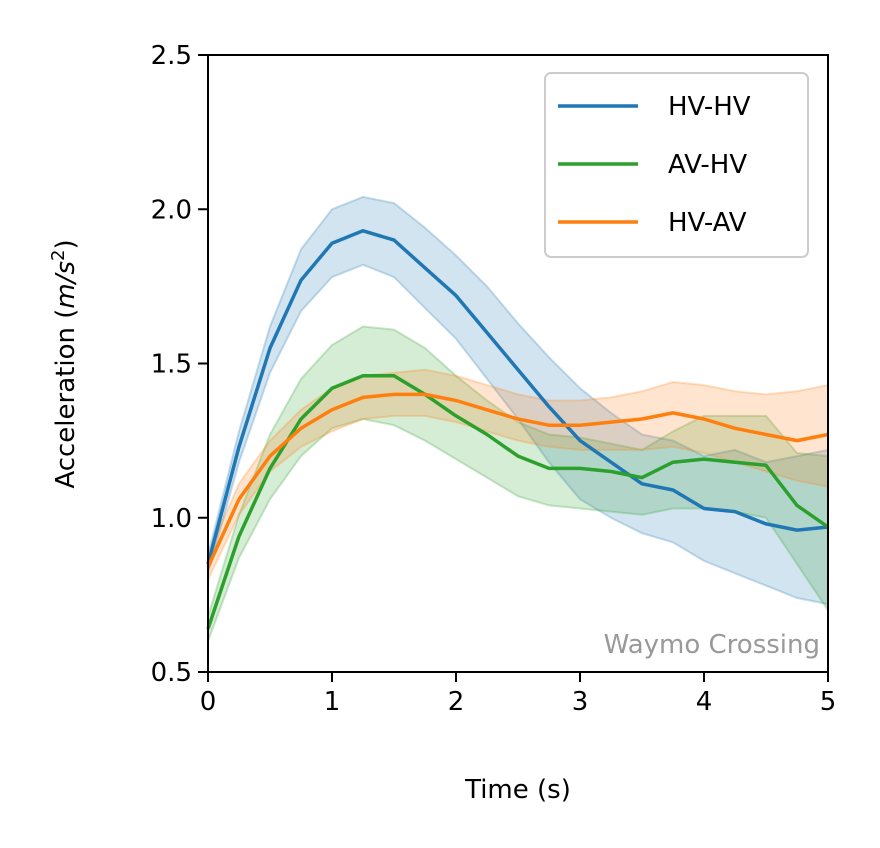 This screenshot has width=880, height=848. Describe the element at coordinates (704, 702) in the screenshot. I see `x-tick-label: 4` at that location.